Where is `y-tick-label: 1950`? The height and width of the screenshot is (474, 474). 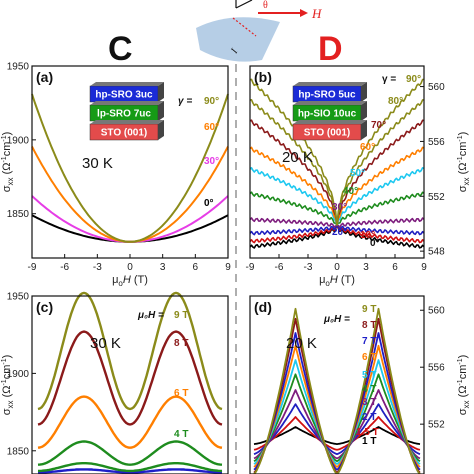
y-tick-label: 1950 is located at coordinates (18, 67).